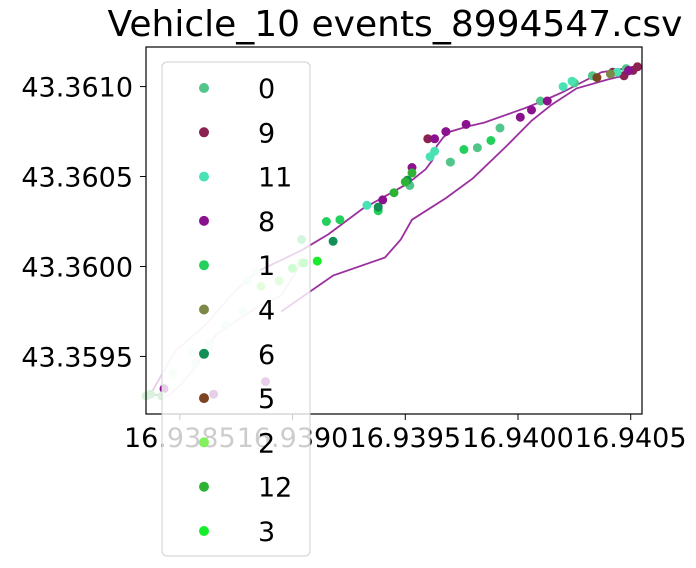 This screenshot has width=696, height=568. I want to click on legend-label-8: 8, so click(266, 222).